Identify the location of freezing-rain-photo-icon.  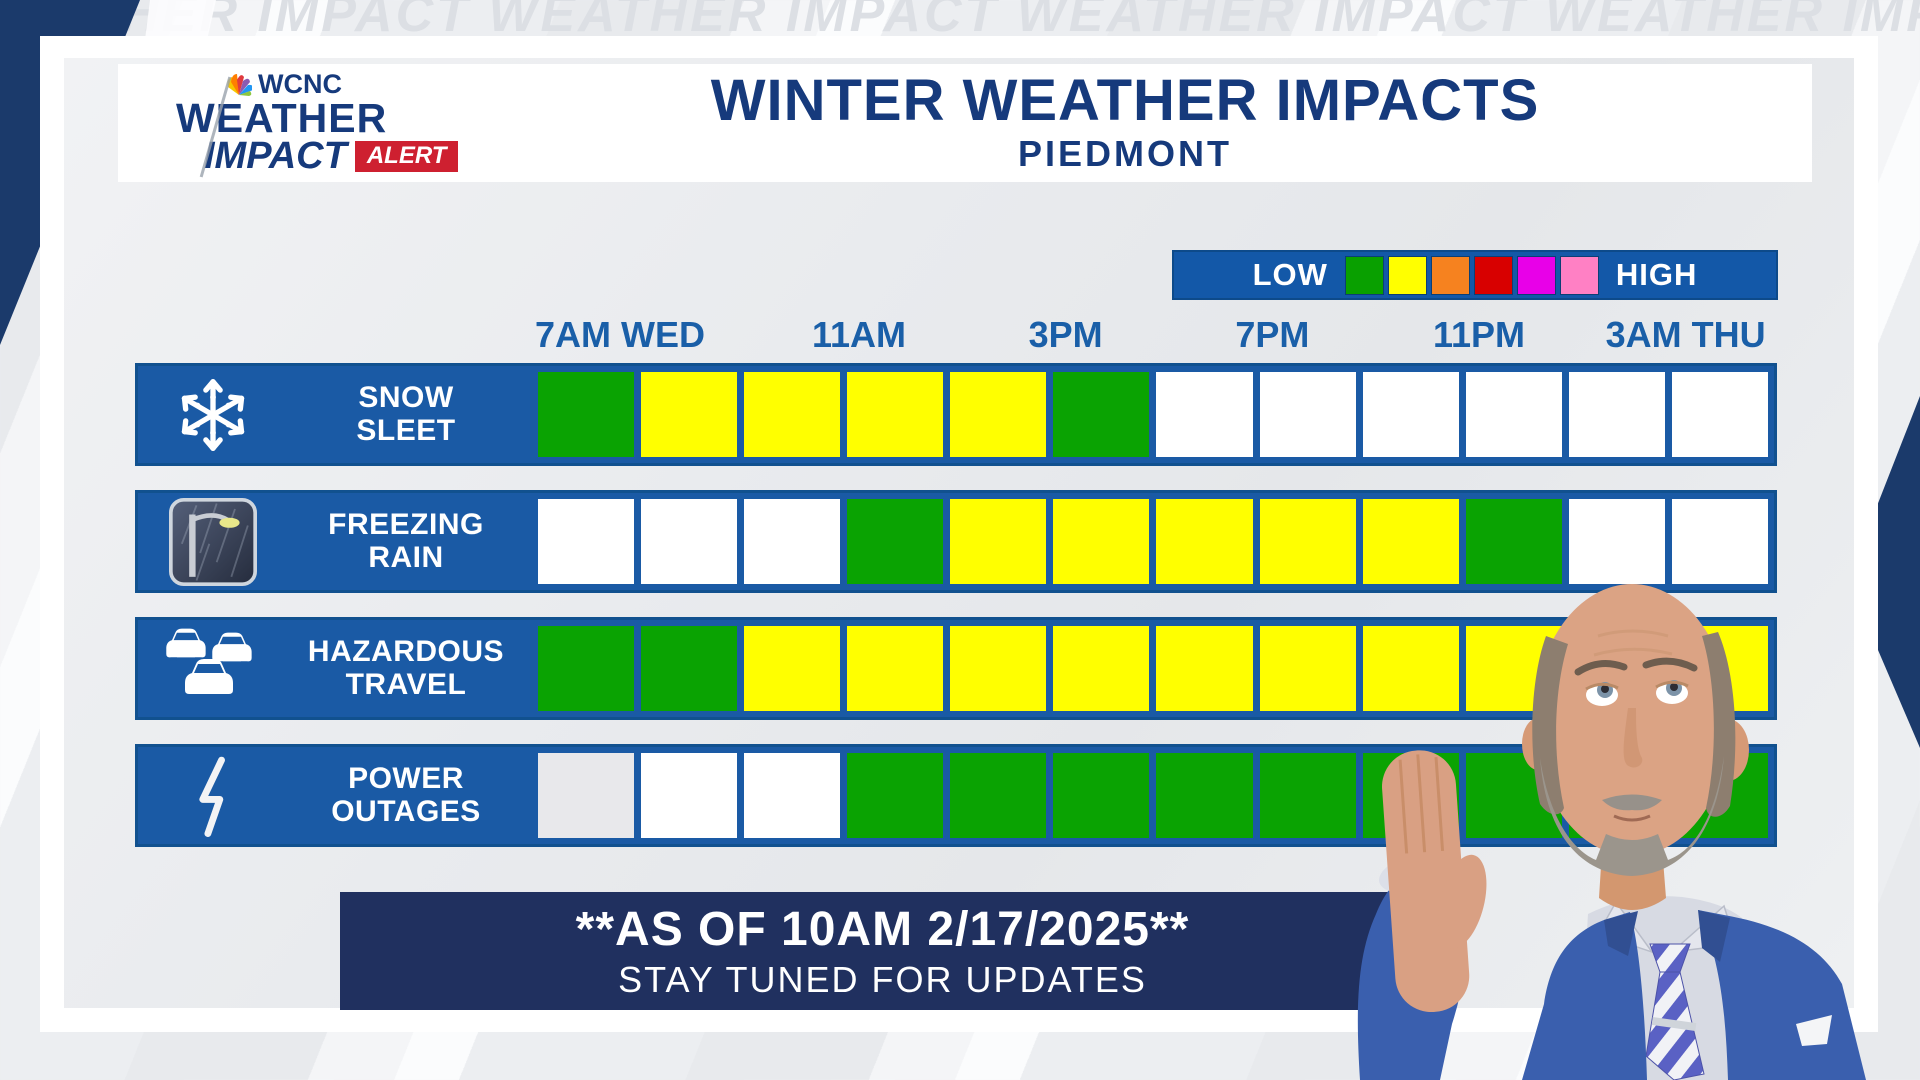
(213, 541).